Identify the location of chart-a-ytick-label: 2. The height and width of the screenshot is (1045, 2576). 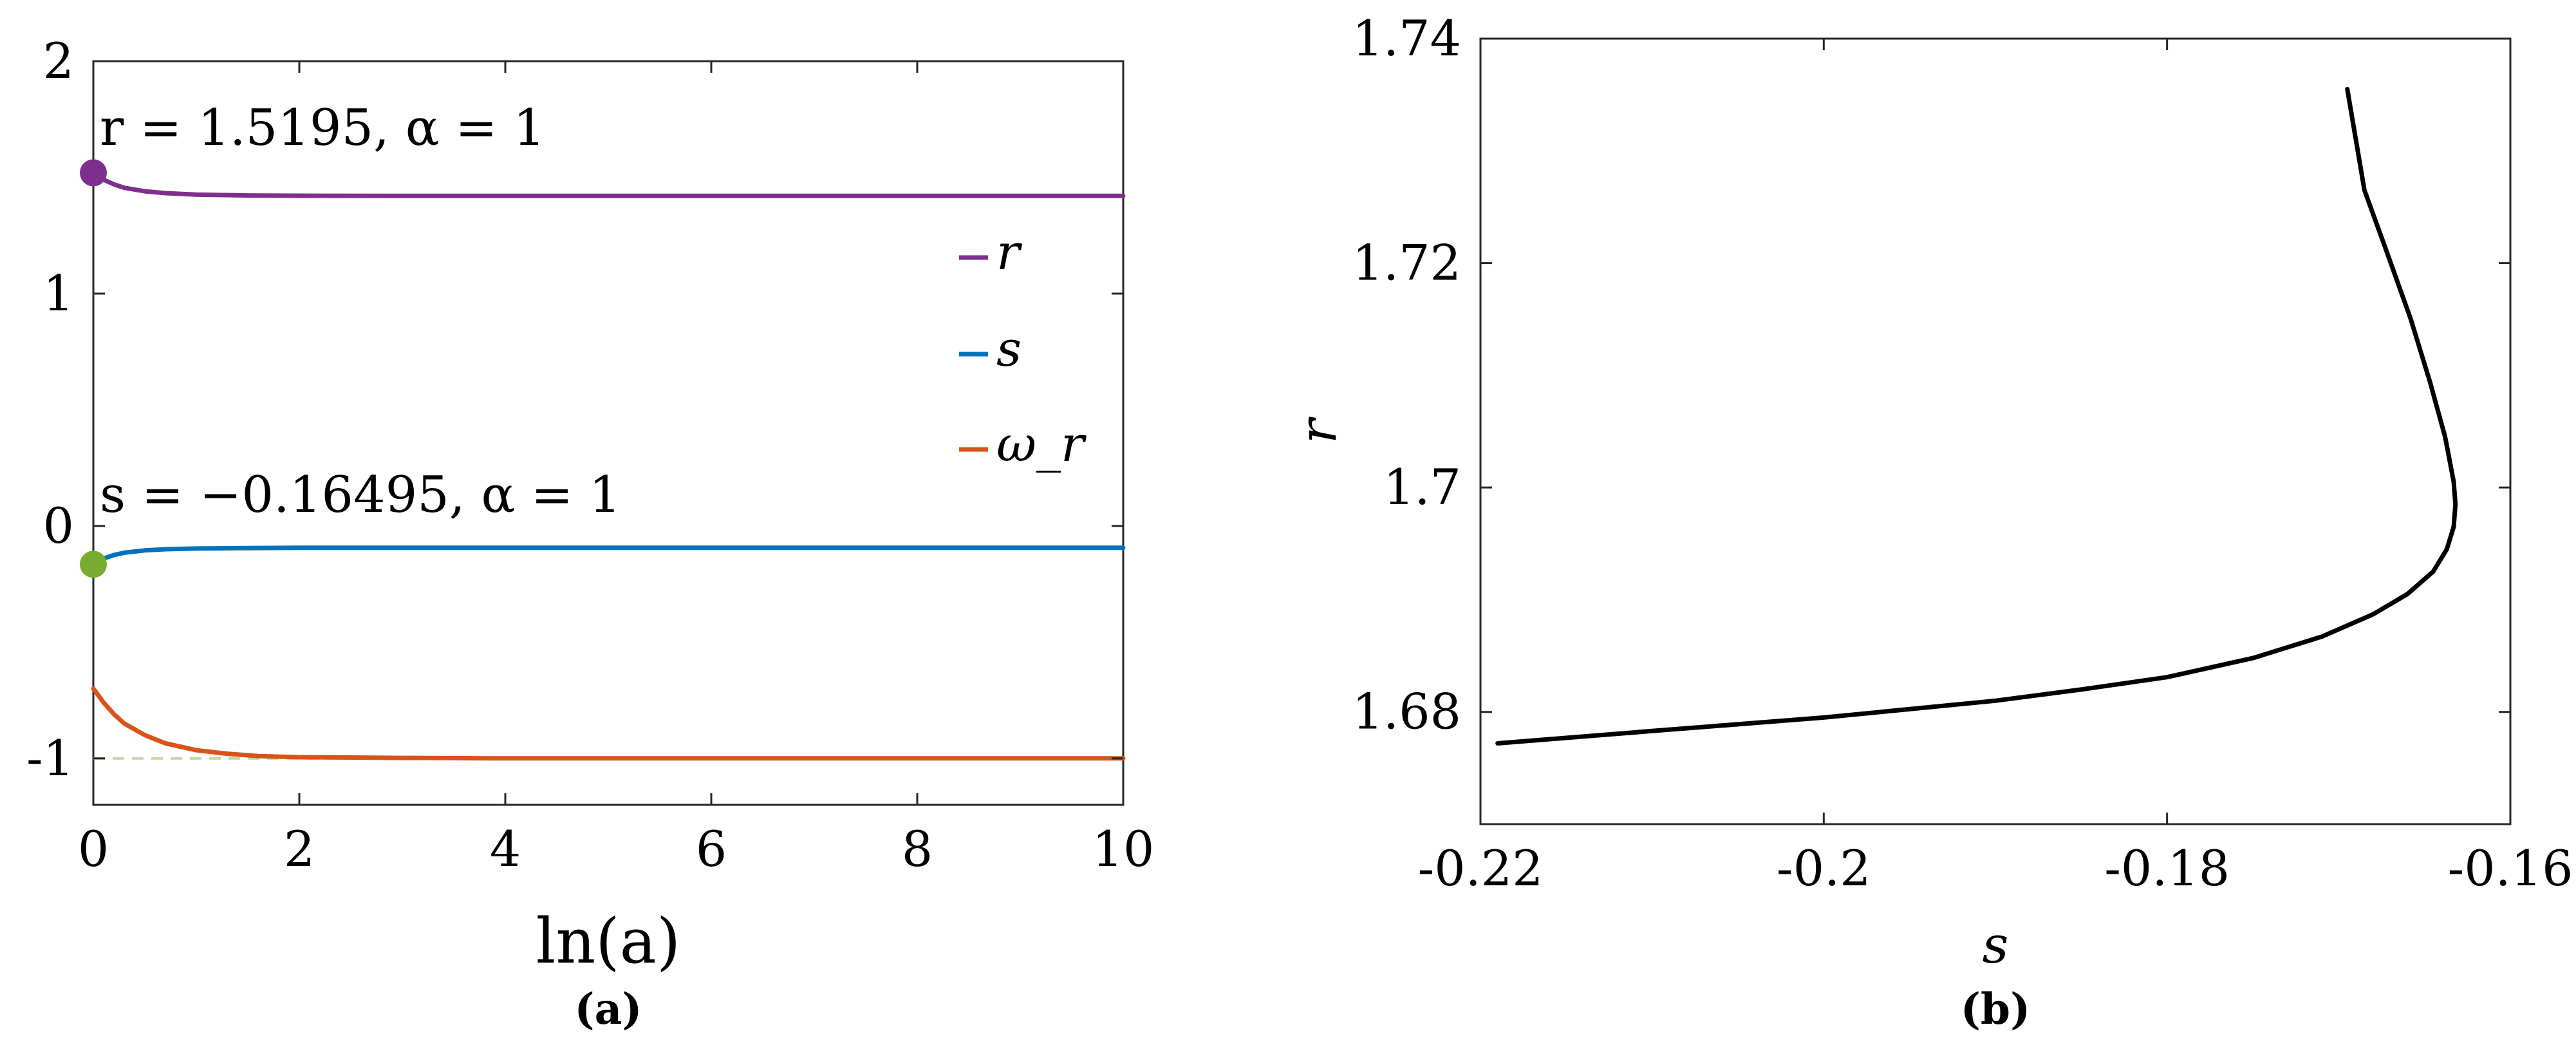
(58, 60).